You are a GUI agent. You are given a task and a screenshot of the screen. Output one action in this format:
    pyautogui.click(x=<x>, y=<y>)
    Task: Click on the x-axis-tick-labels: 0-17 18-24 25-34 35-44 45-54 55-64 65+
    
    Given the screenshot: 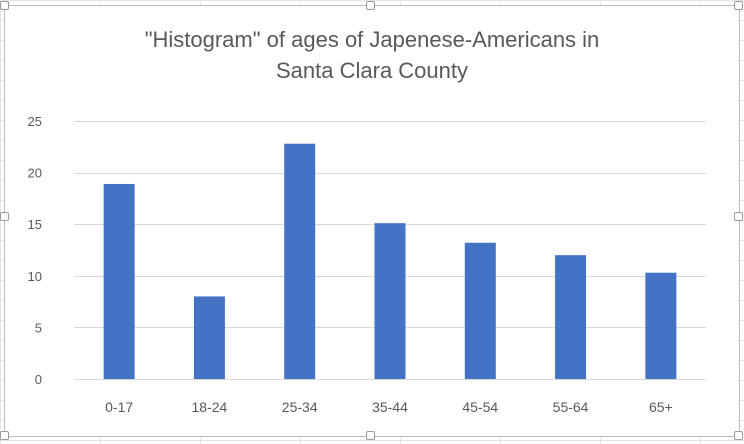 What is the action you would take?
    pyautogui.click(x=389, y=407)
    